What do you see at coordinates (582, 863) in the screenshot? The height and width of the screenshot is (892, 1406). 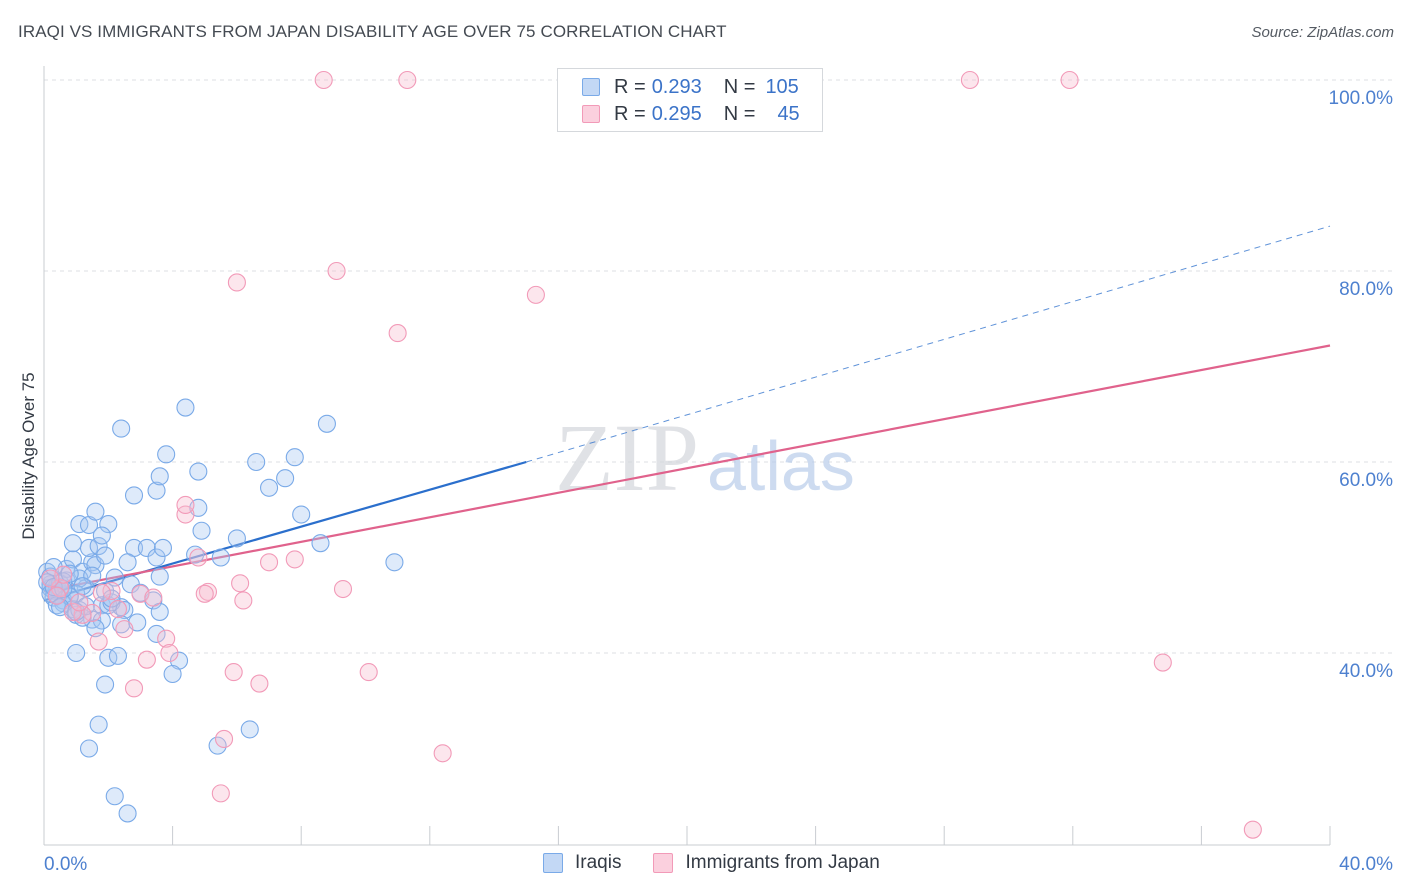 I see `legend-item-iraqis: Iraqis` at bounding box center [582, 863].